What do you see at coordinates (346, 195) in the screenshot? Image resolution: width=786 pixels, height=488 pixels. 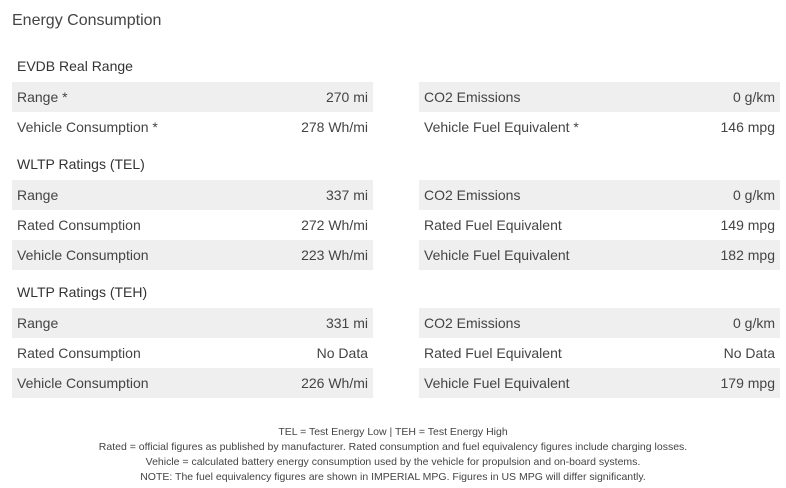 I see `row-value: 337 mi` at bounding box center [346, 195].